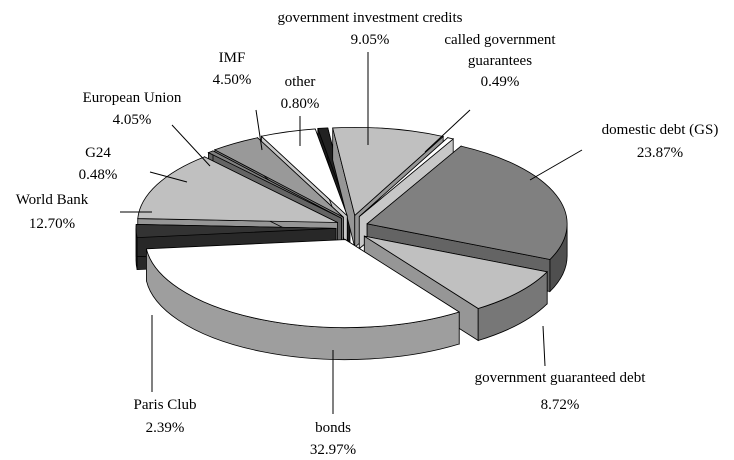 The width and height of the screenshot is (734, 460). What do you see at coordinates (300, 104) in the screenshot?
I see `slice-value-label: 0.80%` at bounding box center [300, 104].